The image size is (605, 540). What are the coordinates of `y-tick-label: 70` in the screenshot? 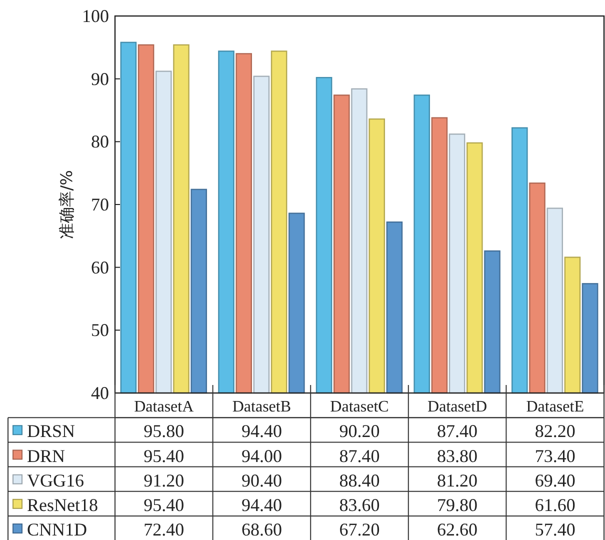 It's located at (100, 204).